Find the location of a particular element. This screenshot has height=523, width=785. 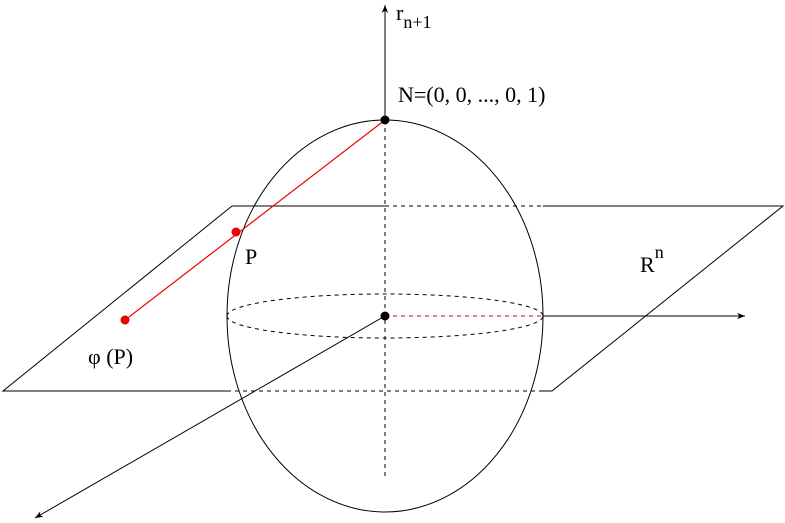

axis-label: rn+1 is located at coordinates (413, 16).